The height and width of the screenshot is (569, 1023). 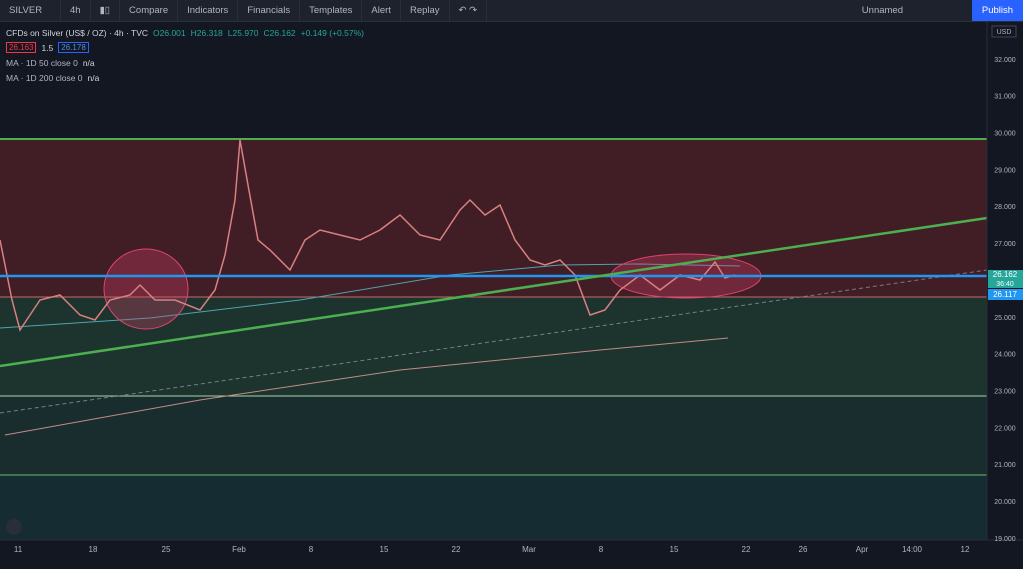 What do you see at coordinates (1005, 539) in the screenshot?
I see `price-label: 19.000` at bounding box center [1005, 539].